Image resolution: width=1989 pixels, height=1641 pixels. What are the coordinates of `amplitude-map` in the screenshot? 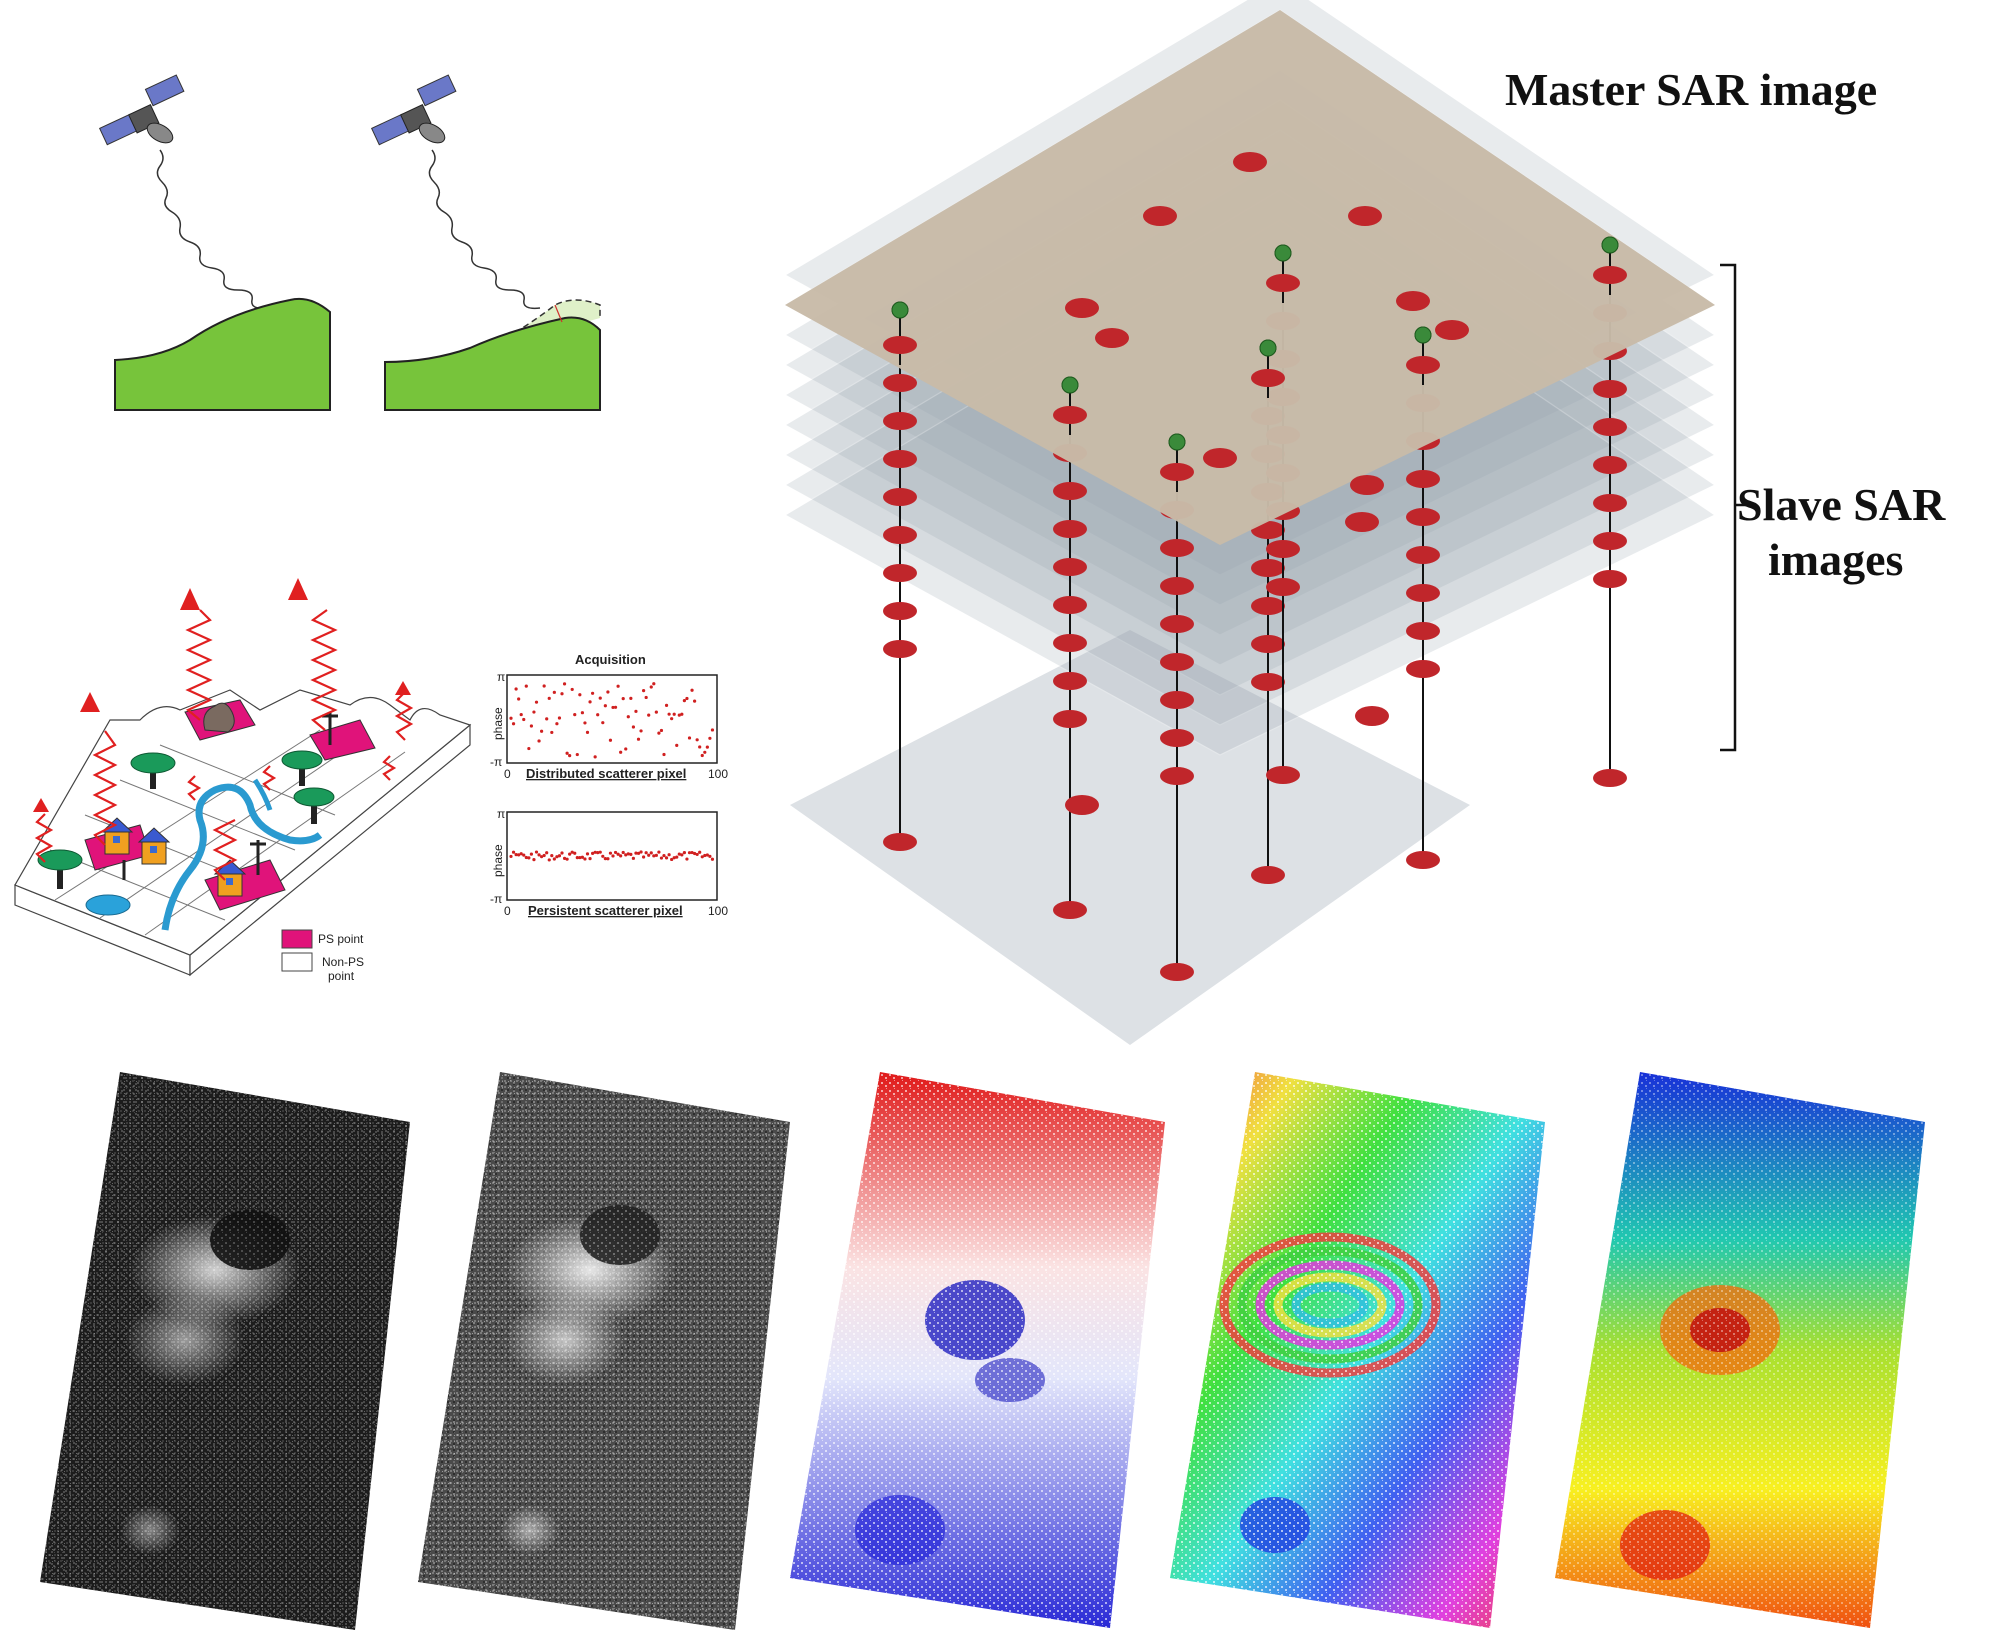 It's located at (225, 1351).